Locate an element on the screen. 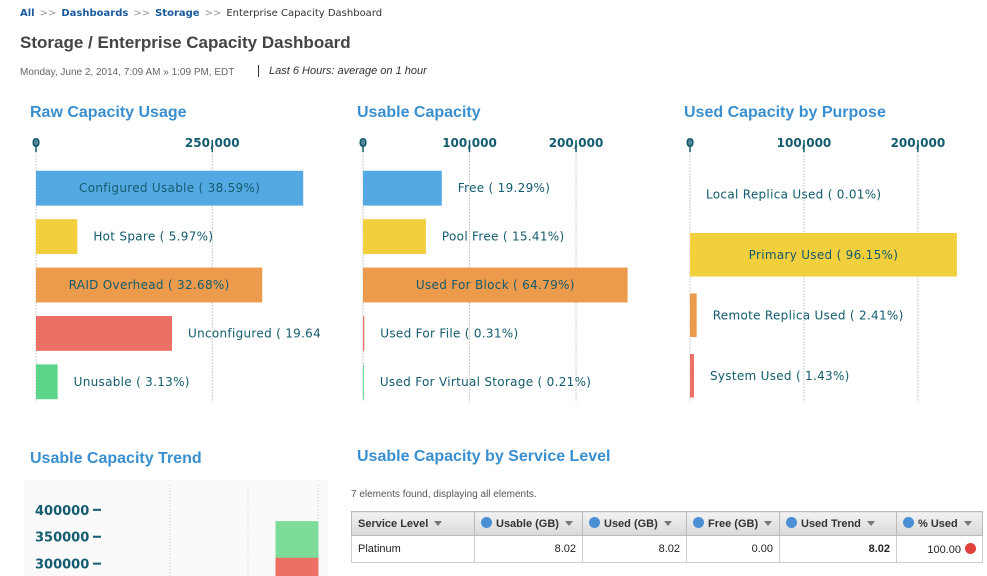 The height and width of the screenshot is (576, 987). bar-label: Local Replica Used ( 0.01%) is located at coordinates (793, 194).